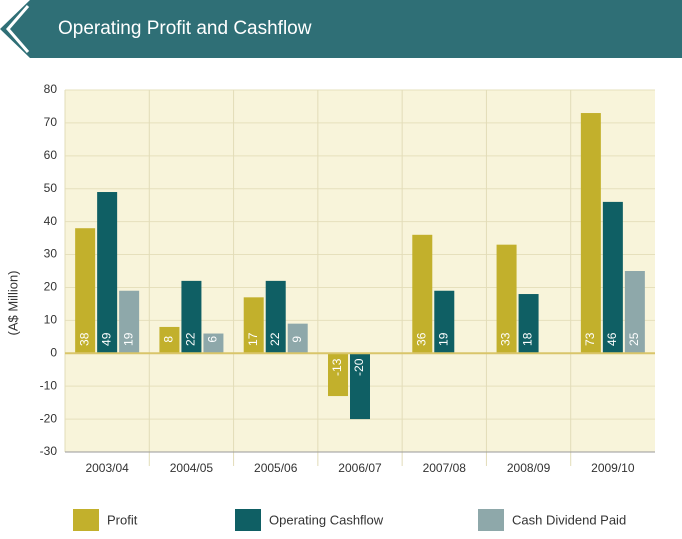  I want to click on y-tick-label: 70, so click(51, 122).